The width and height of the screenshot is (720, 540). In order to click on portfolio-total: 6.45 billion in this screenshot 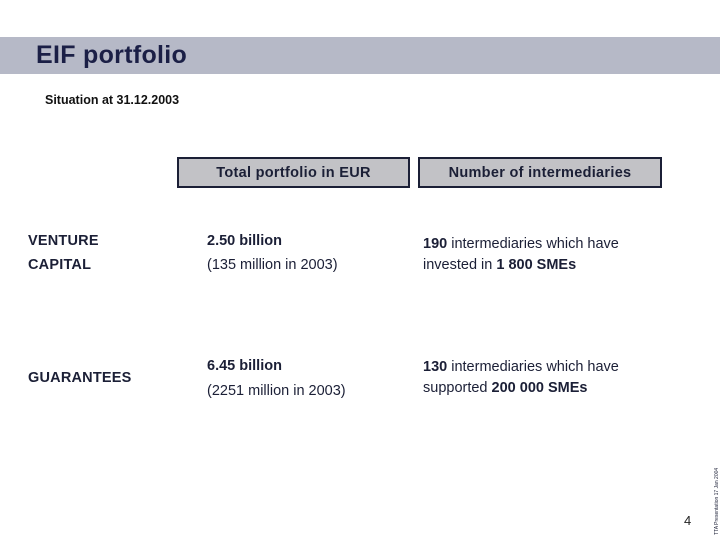, I will do `click(244, 366)`.